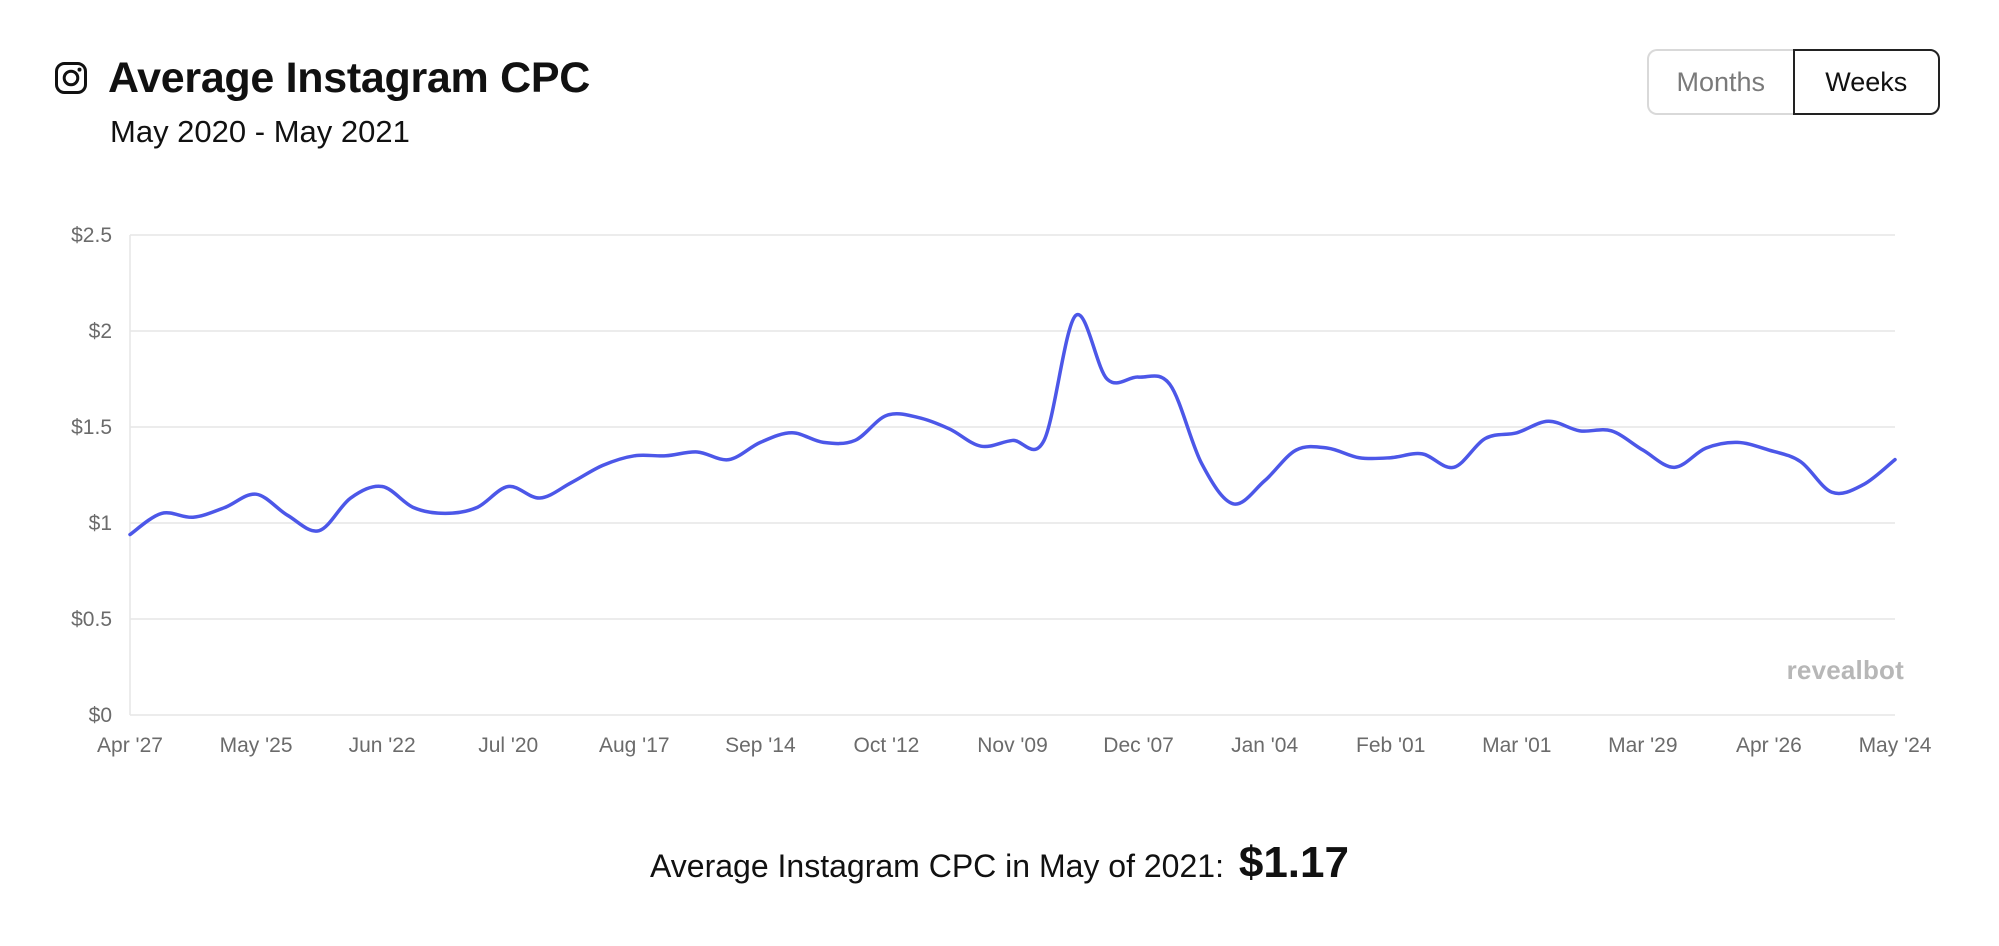 This screenshot has width=1999, height=946. I want to click on y-tick-label: $0.5, so click(91, 619).